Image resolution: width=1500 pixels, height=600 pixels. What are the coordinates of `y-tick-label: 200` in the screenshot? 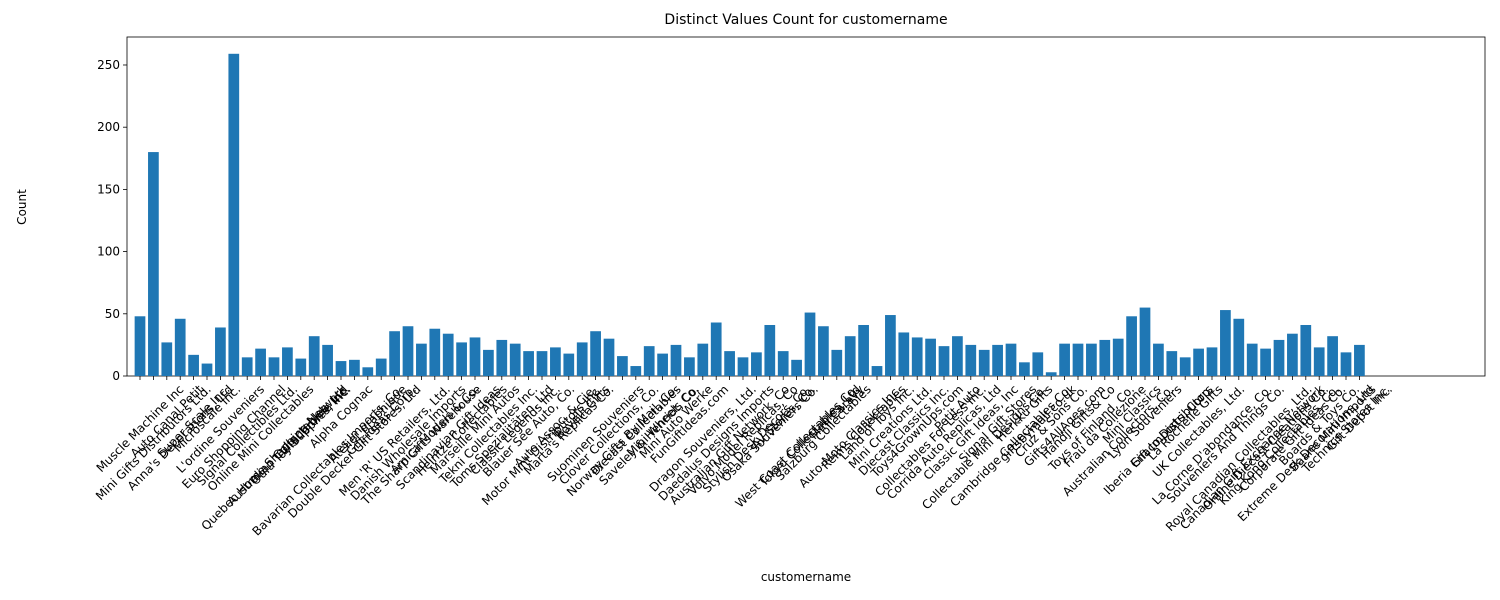 It's located at (108, 127).